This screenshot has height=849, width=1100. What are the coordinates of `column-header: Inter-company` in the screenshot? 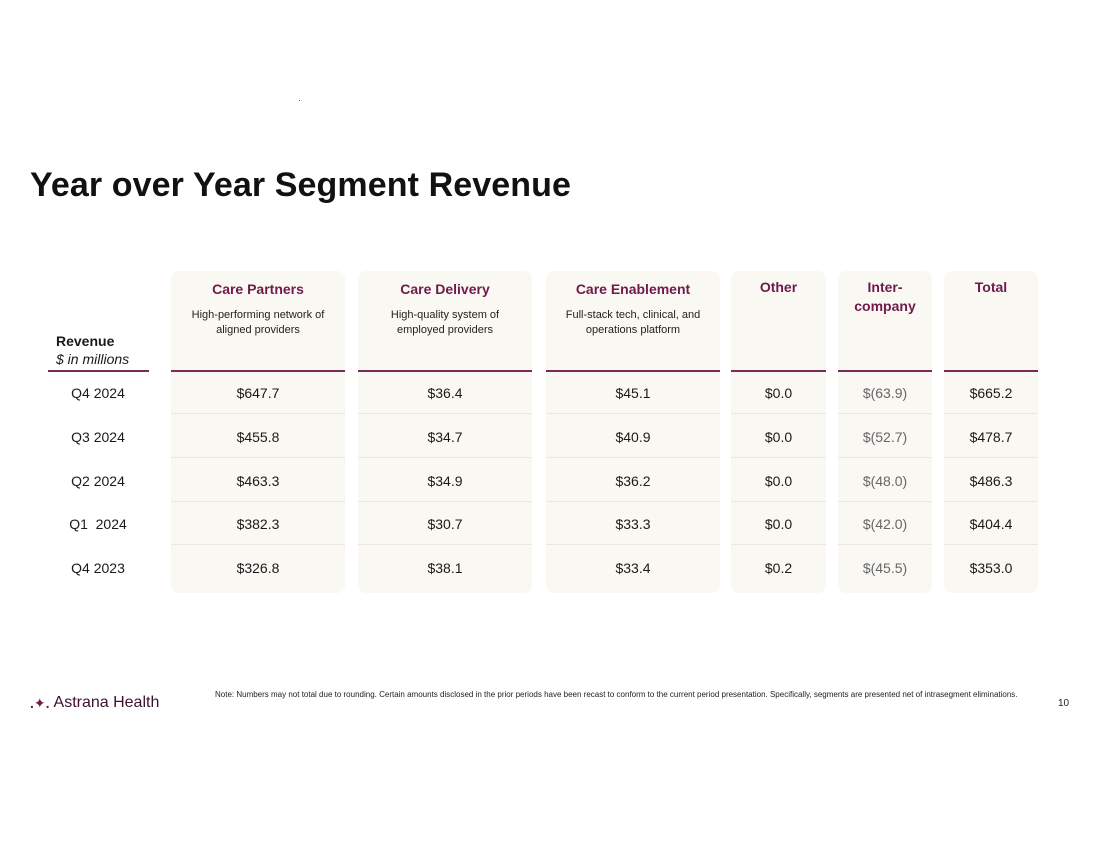 It's located at (885, 298).